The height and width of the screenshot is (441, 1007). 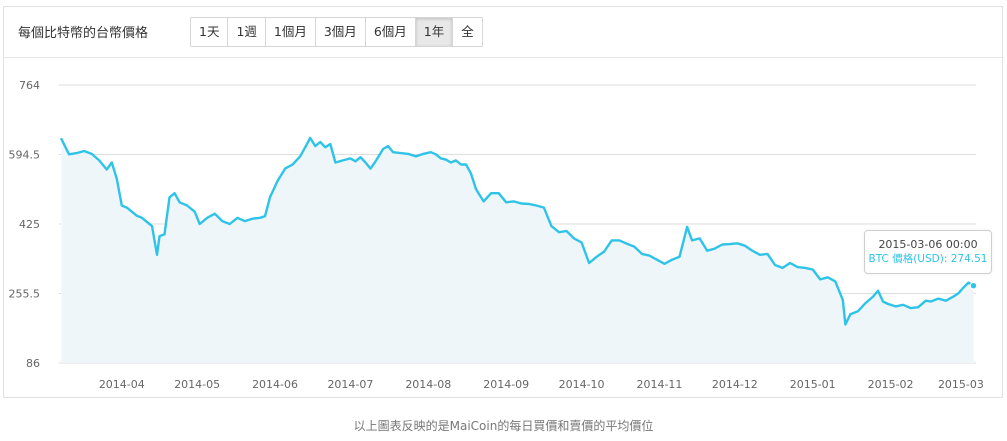 I want to click on y-tick-label: 594.5, so click(x=25, y=155).